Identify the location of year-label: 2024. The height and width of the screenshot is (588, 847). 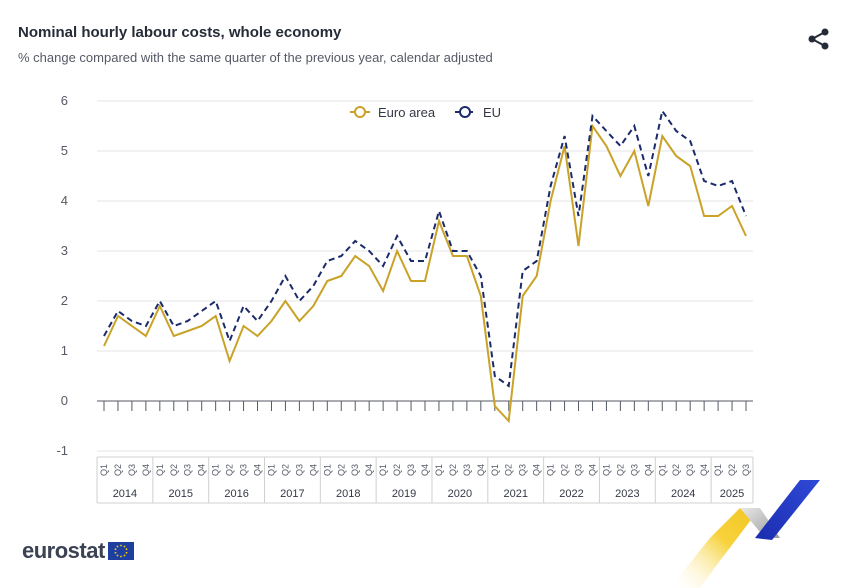
(683, 494).